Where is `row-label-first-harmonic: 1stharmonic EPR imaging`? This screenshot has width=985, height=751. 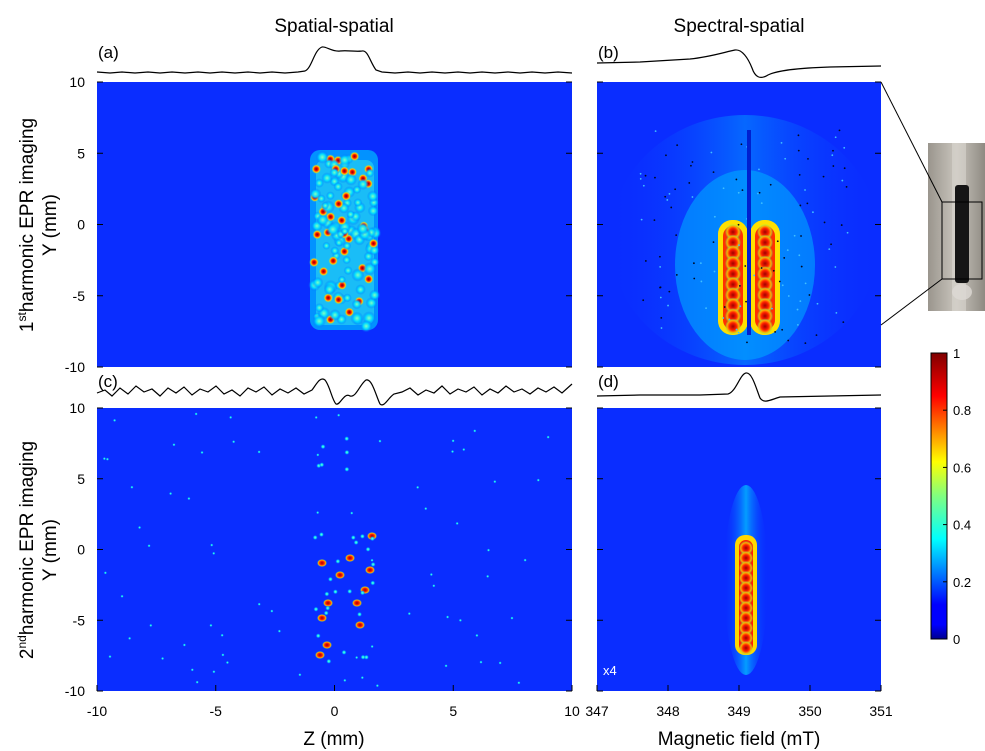 row-label-first-harmonic: 1stharmonic EPR imaging is located at coordinates (26, 225).